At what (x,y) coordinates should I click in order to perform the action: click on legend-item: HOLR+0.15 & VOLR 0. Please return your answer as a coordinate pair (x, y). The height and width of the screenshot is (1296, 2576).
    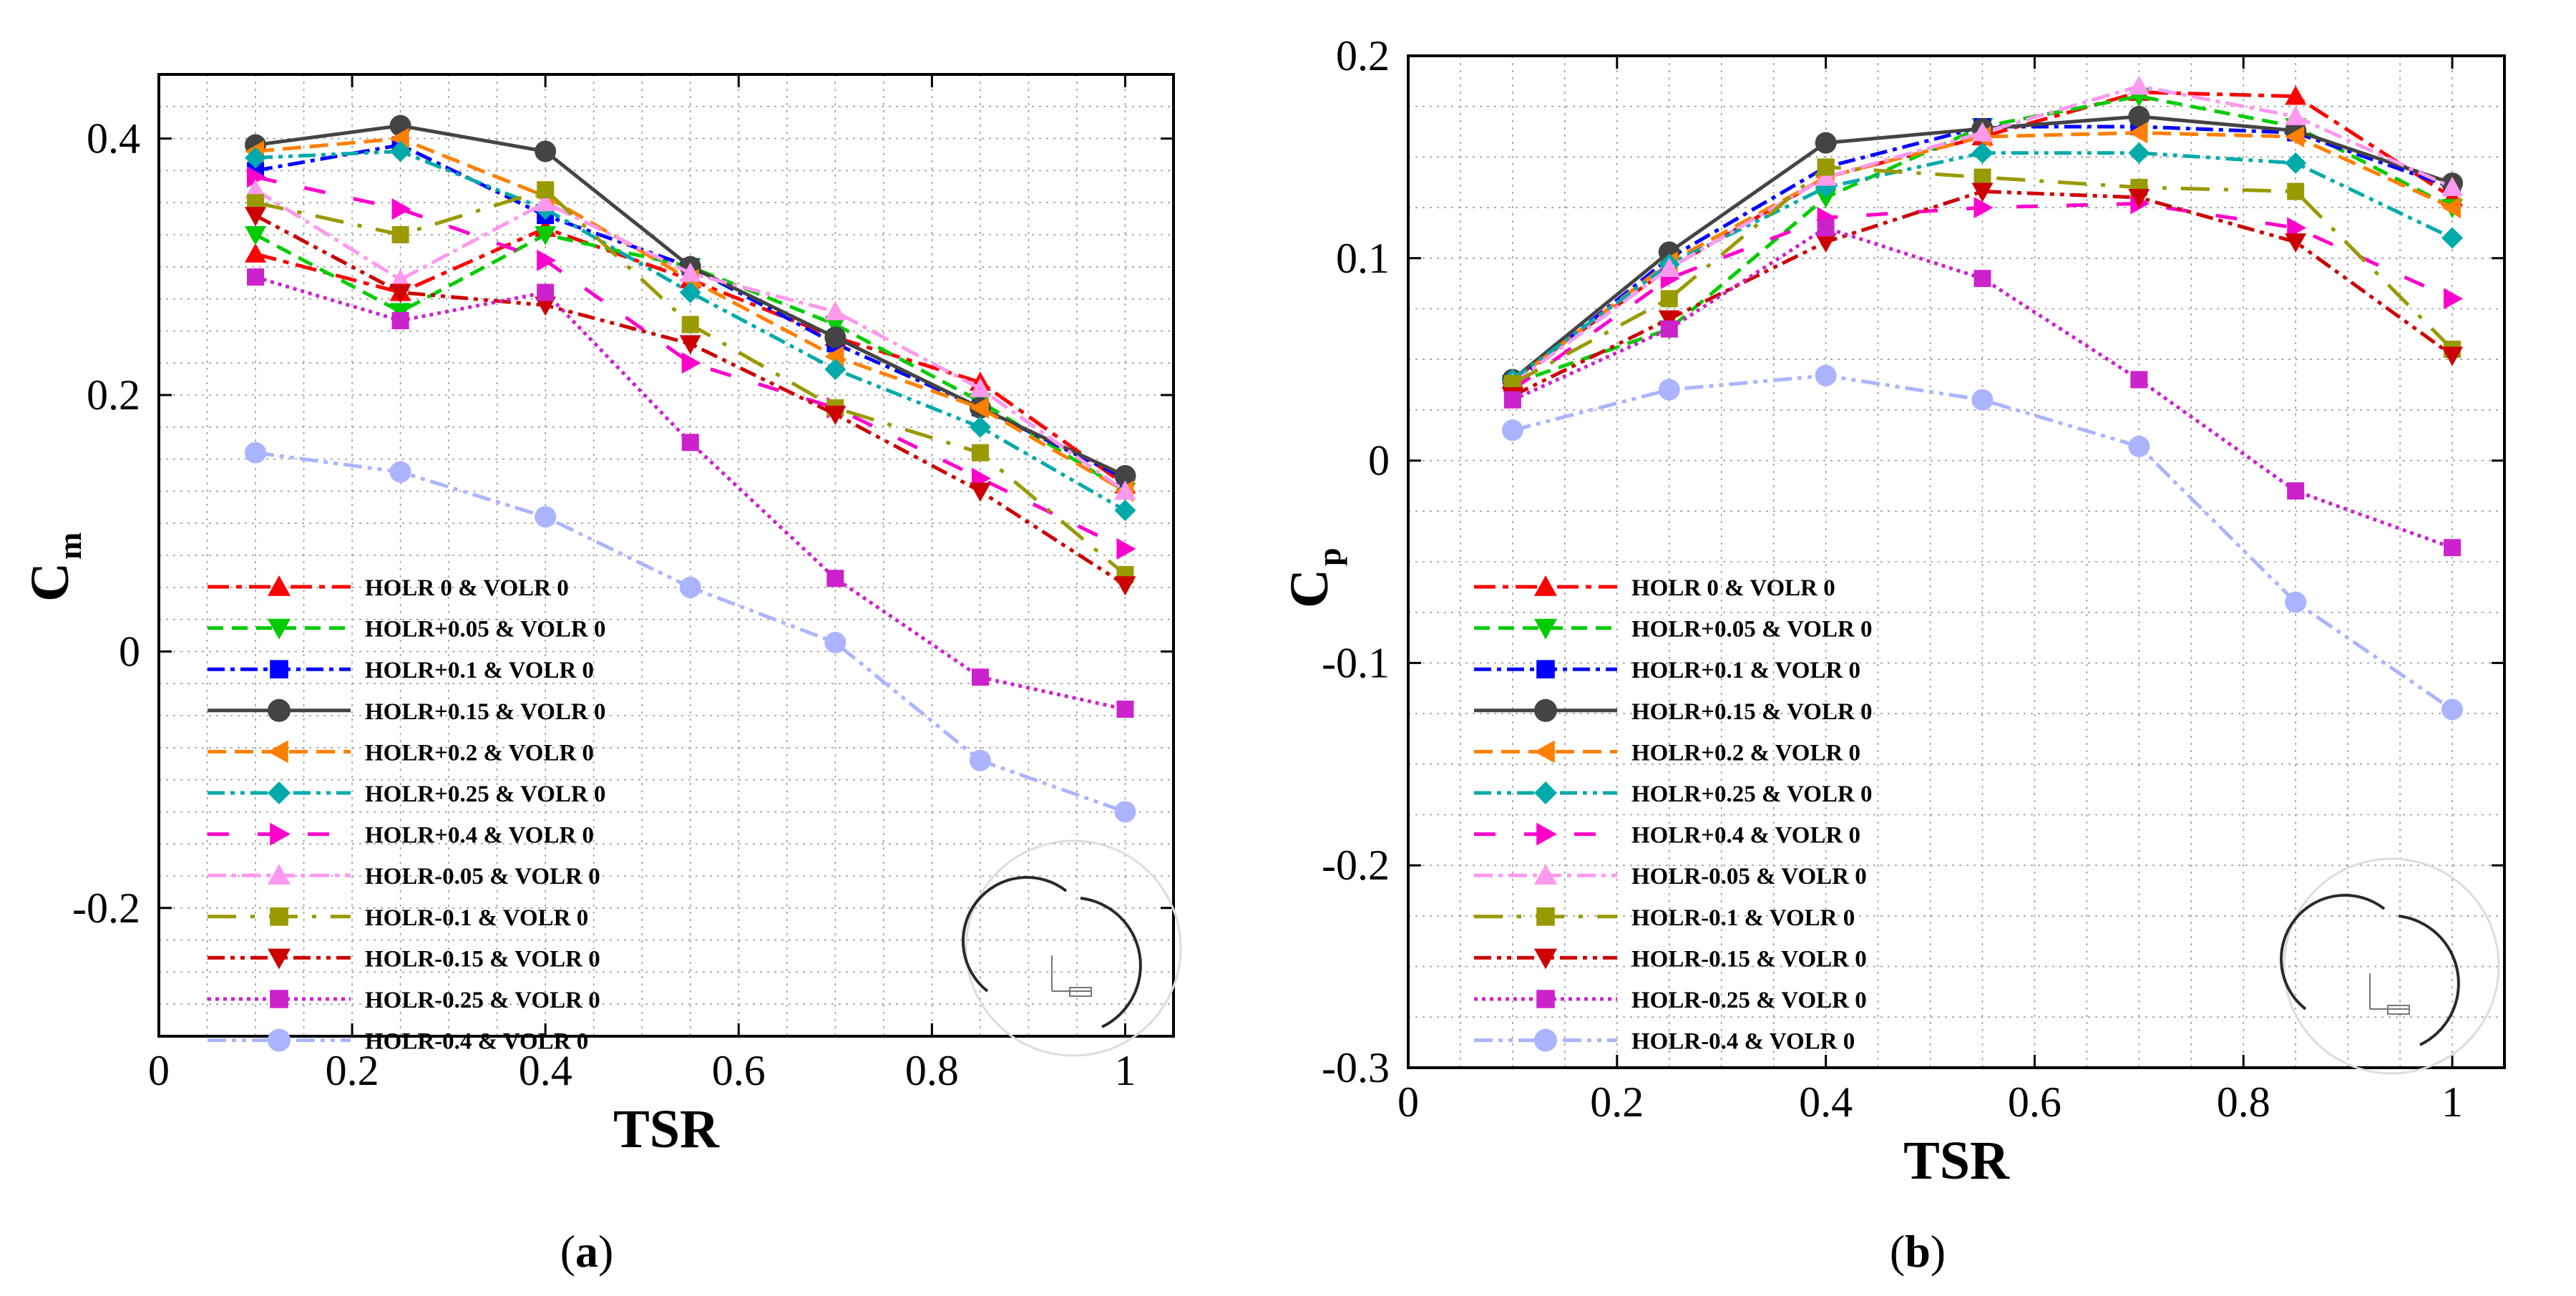
    Looking at the image, I should click on (407, 711).